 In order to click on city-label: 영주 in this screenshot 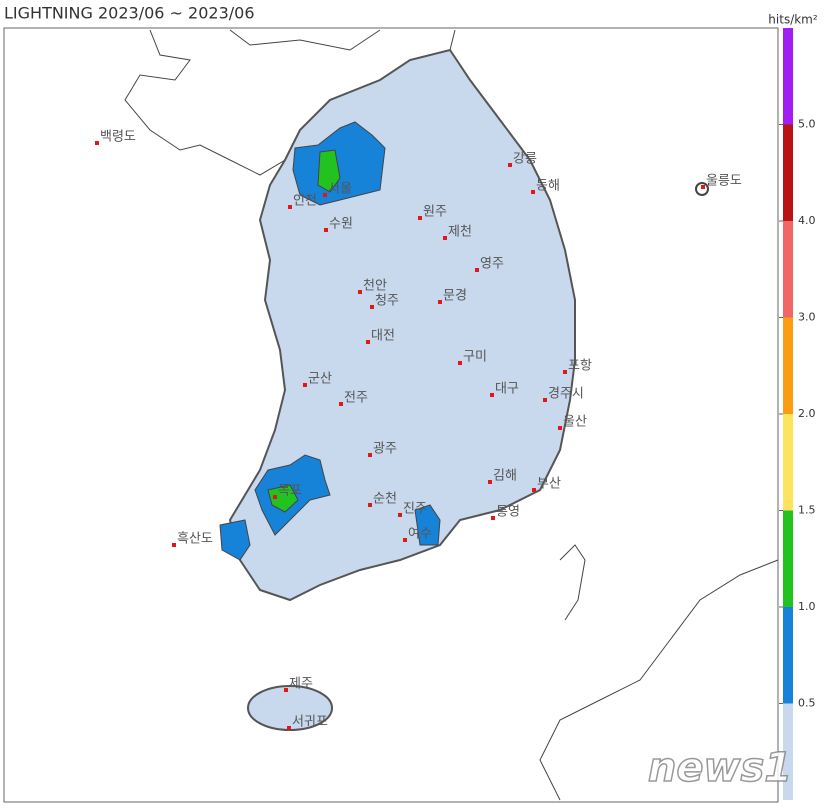, I will do `click(492, 264)`.